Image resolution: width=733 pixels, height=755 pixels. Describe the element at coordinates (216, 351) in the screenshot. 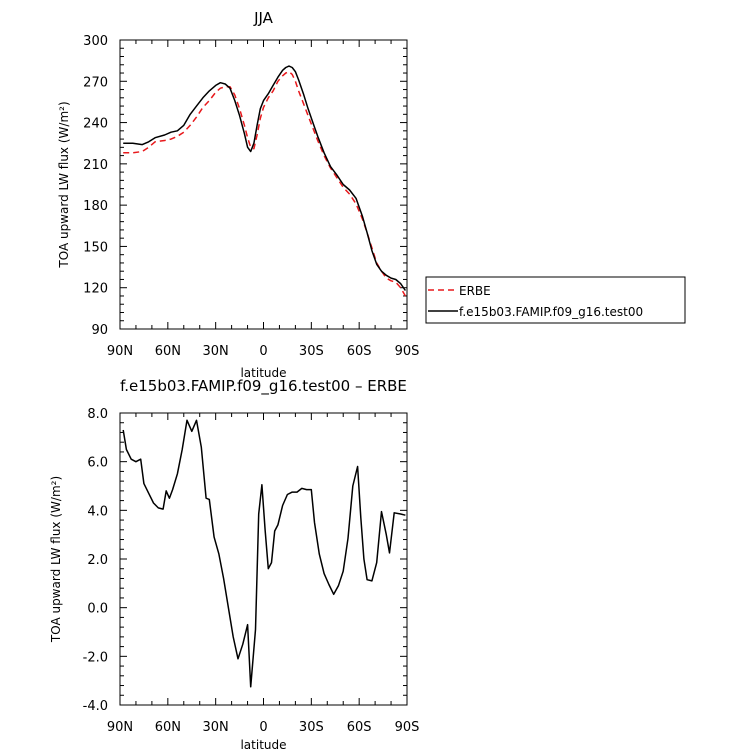

I see `top-x-tick-label: 30N` at that location.